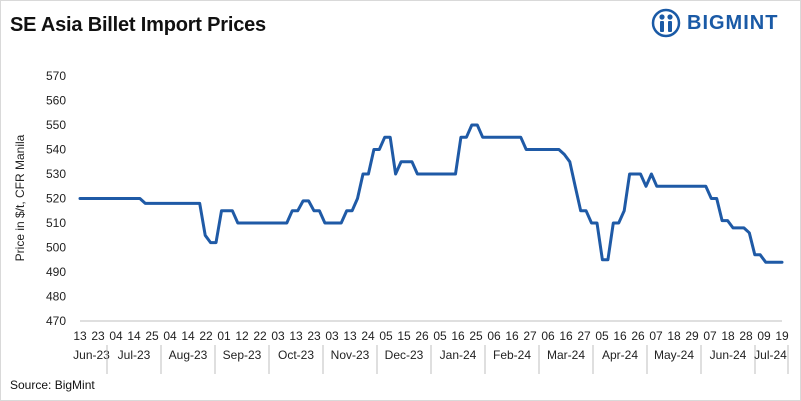 The image size is (801, 401). What do you see at coordinates (188, 355) in the screenshot?
I see `x-month-label: Aug-23` at bounding box center [188, 355].